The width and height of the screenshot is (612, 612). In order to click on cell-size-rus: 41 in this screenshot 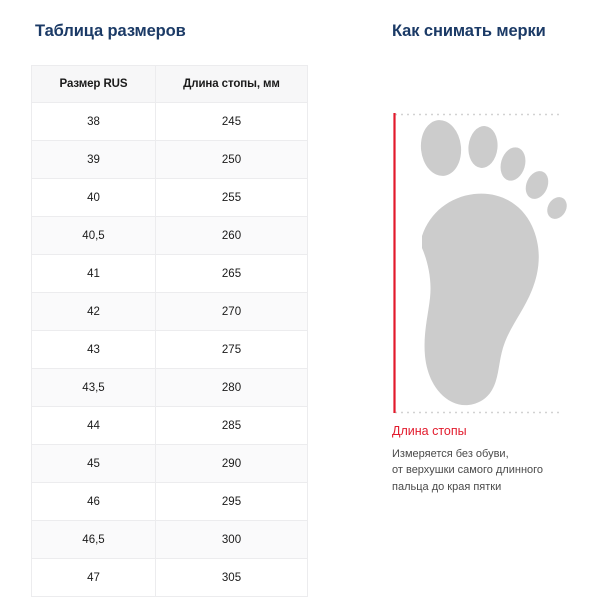, I will do `click(93, 273)`.